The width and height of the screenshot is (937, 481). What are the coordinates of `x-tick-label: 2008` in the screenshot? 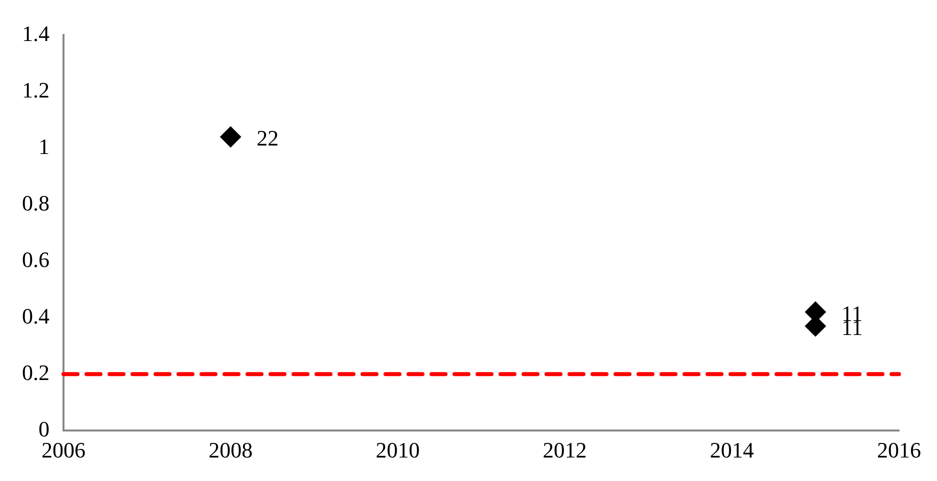 It's located at (230, 450).